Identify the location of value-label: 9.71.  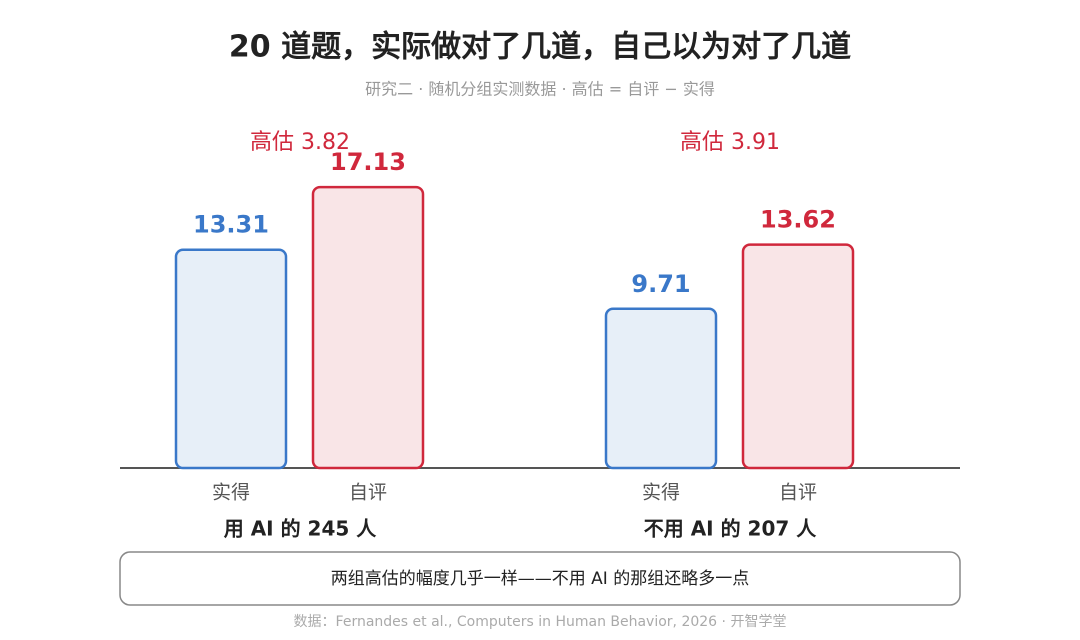
(660, 284).